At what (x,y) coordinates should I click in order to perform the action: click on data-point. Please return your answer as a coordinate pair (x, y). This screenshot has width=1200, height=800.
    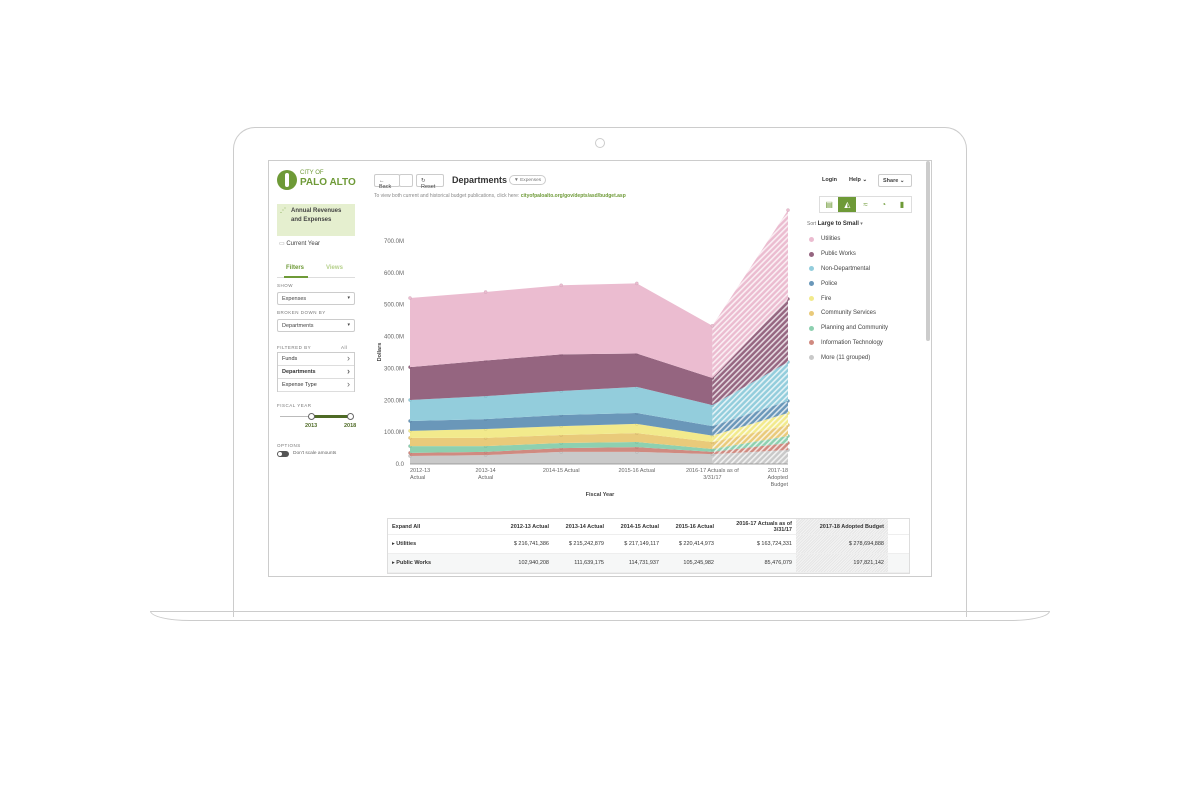
    Looking at the image, I should click on (485, 292).